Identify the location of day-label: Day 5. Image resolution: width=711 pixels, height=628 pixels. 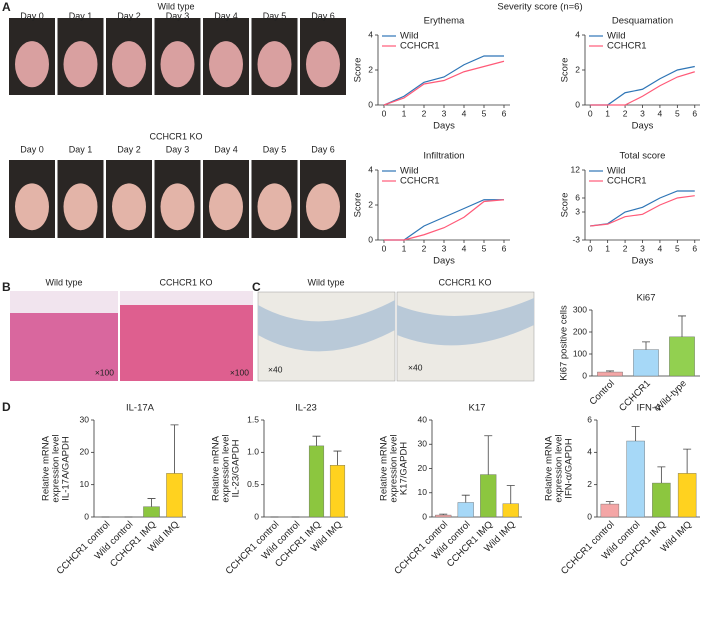
(275, 16).